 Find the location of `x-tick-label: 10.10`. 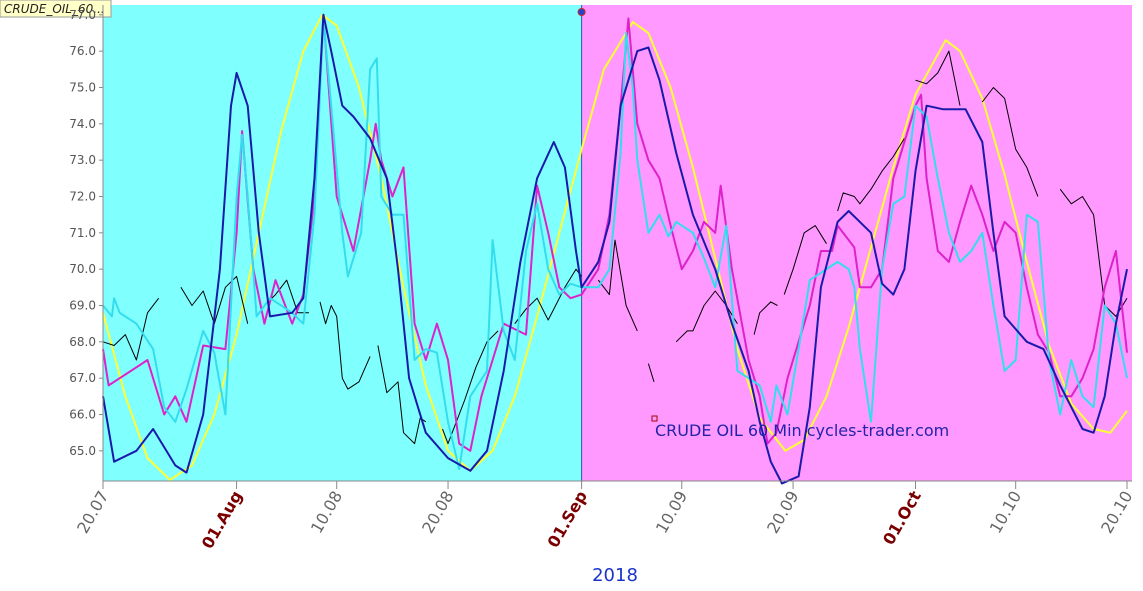

x-tick-label: 10.10 is located at coordinates (1005, 512).